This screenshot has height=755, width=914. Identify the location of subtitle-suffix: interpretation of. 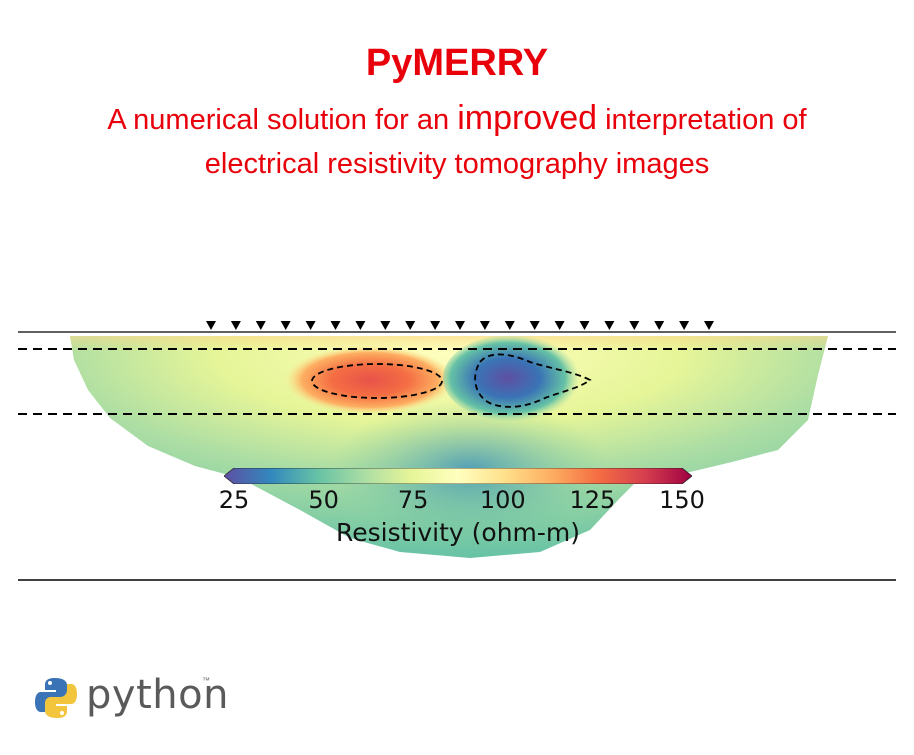
(702, 120).